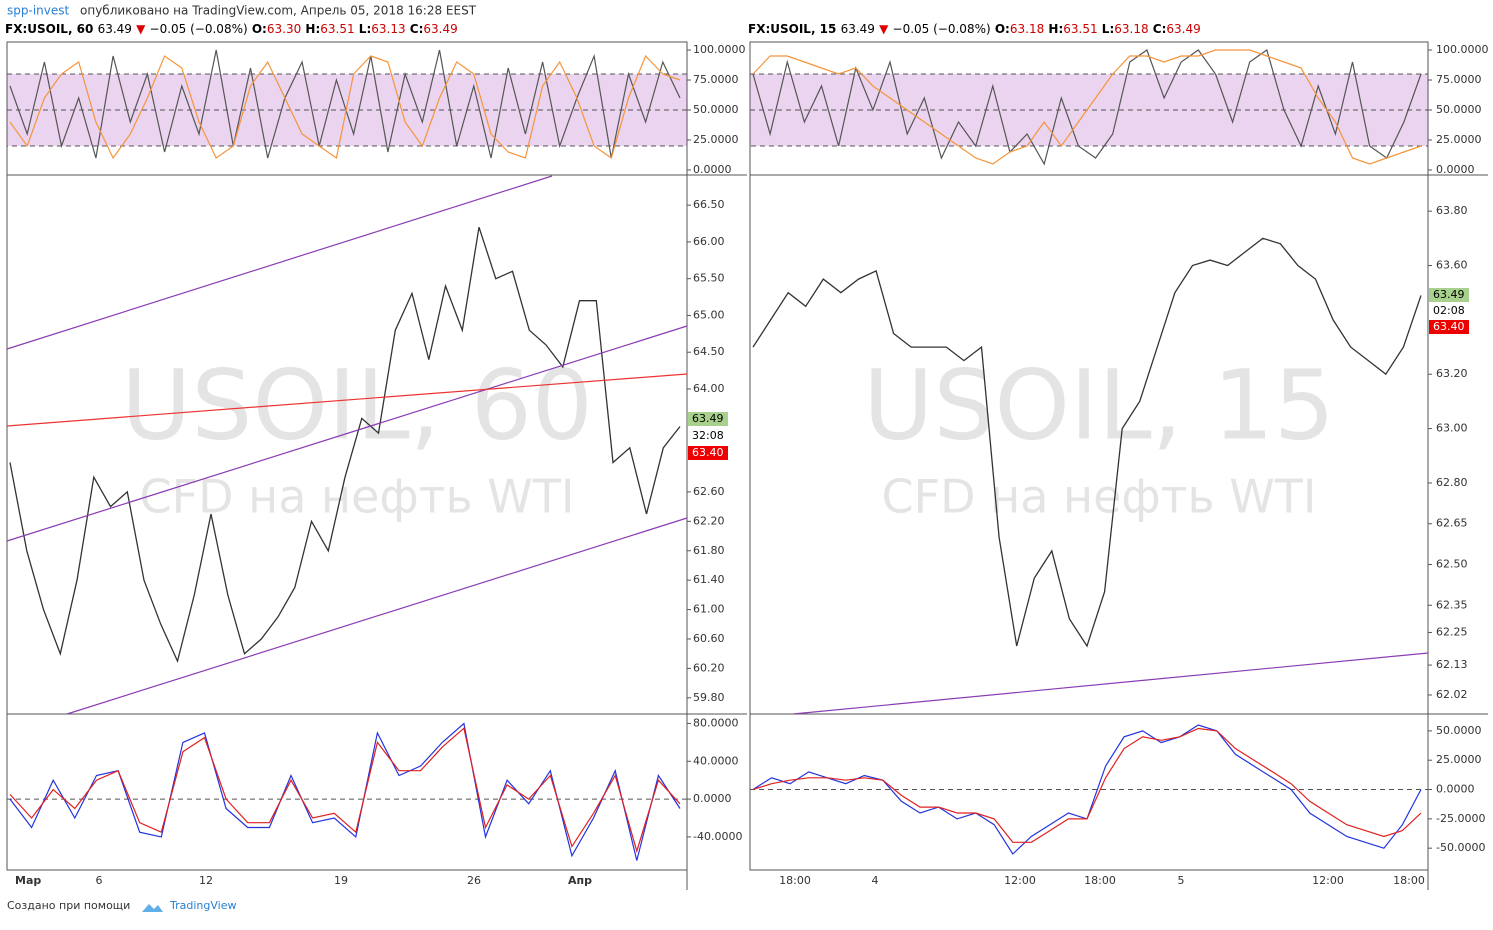  I want to click on y-tick-label: 80.0000, so click(716, 722).